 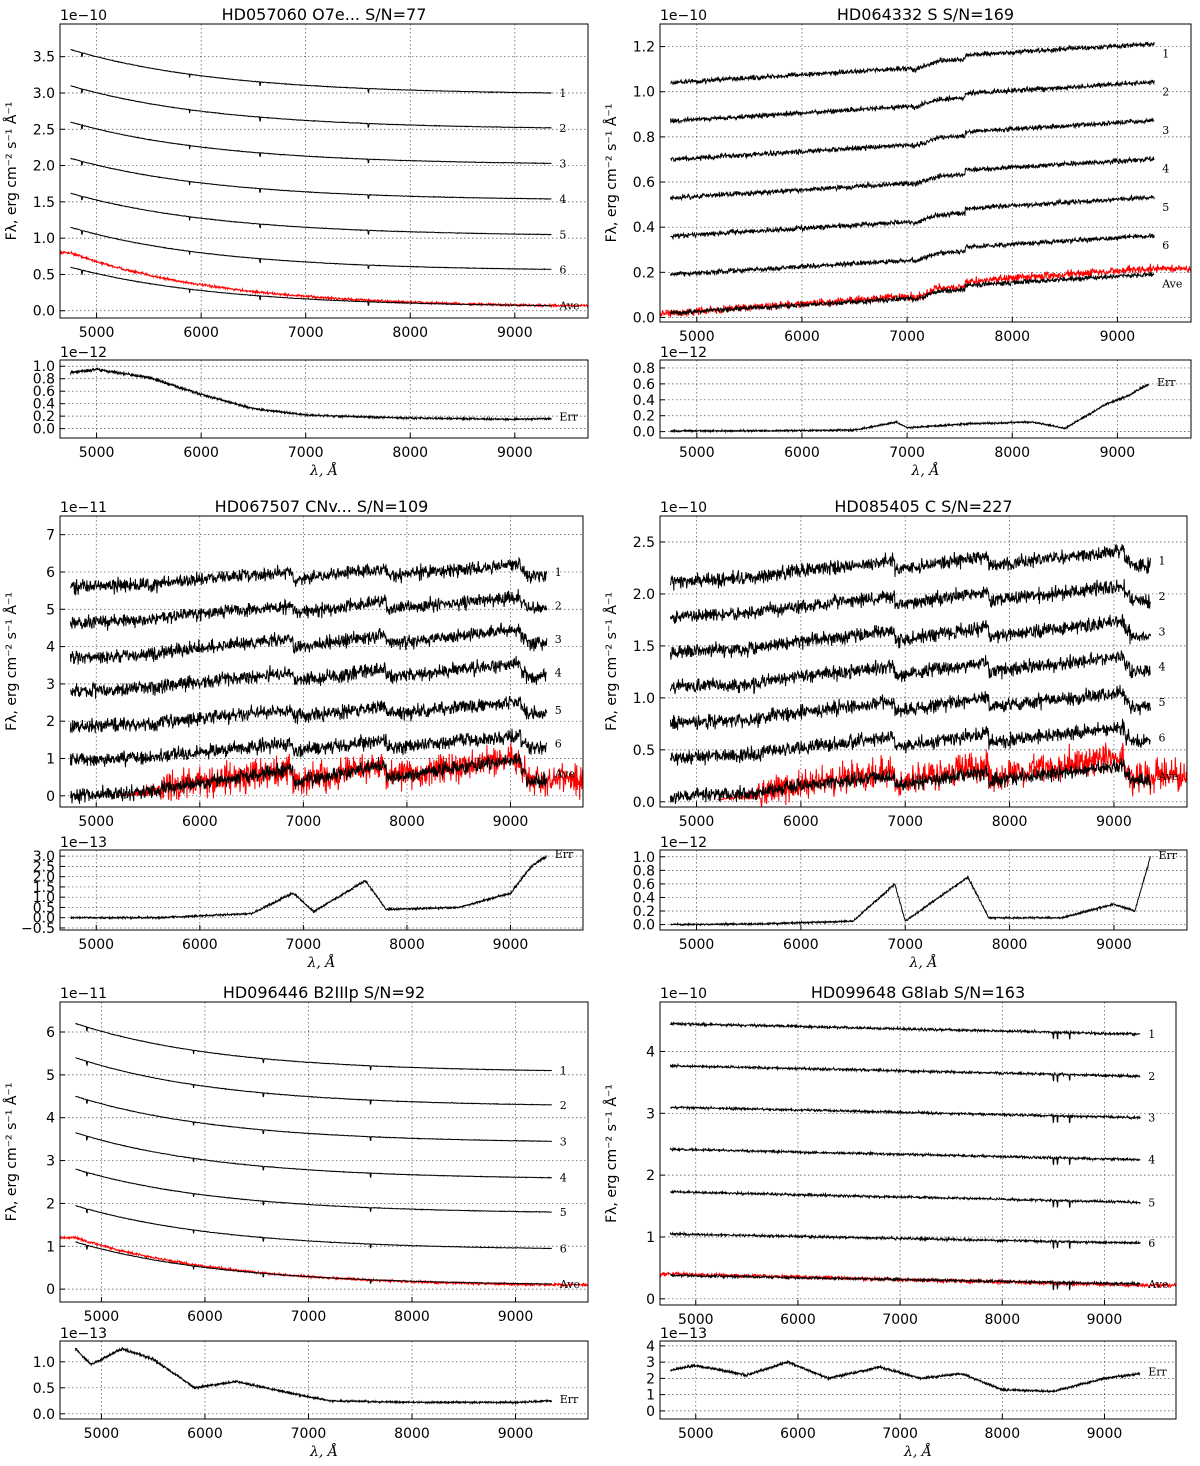 What do you see at coordinates (50, 797) in the screenshot?
I see `main-ytick-label: 0` at bounding box center [50, 797].